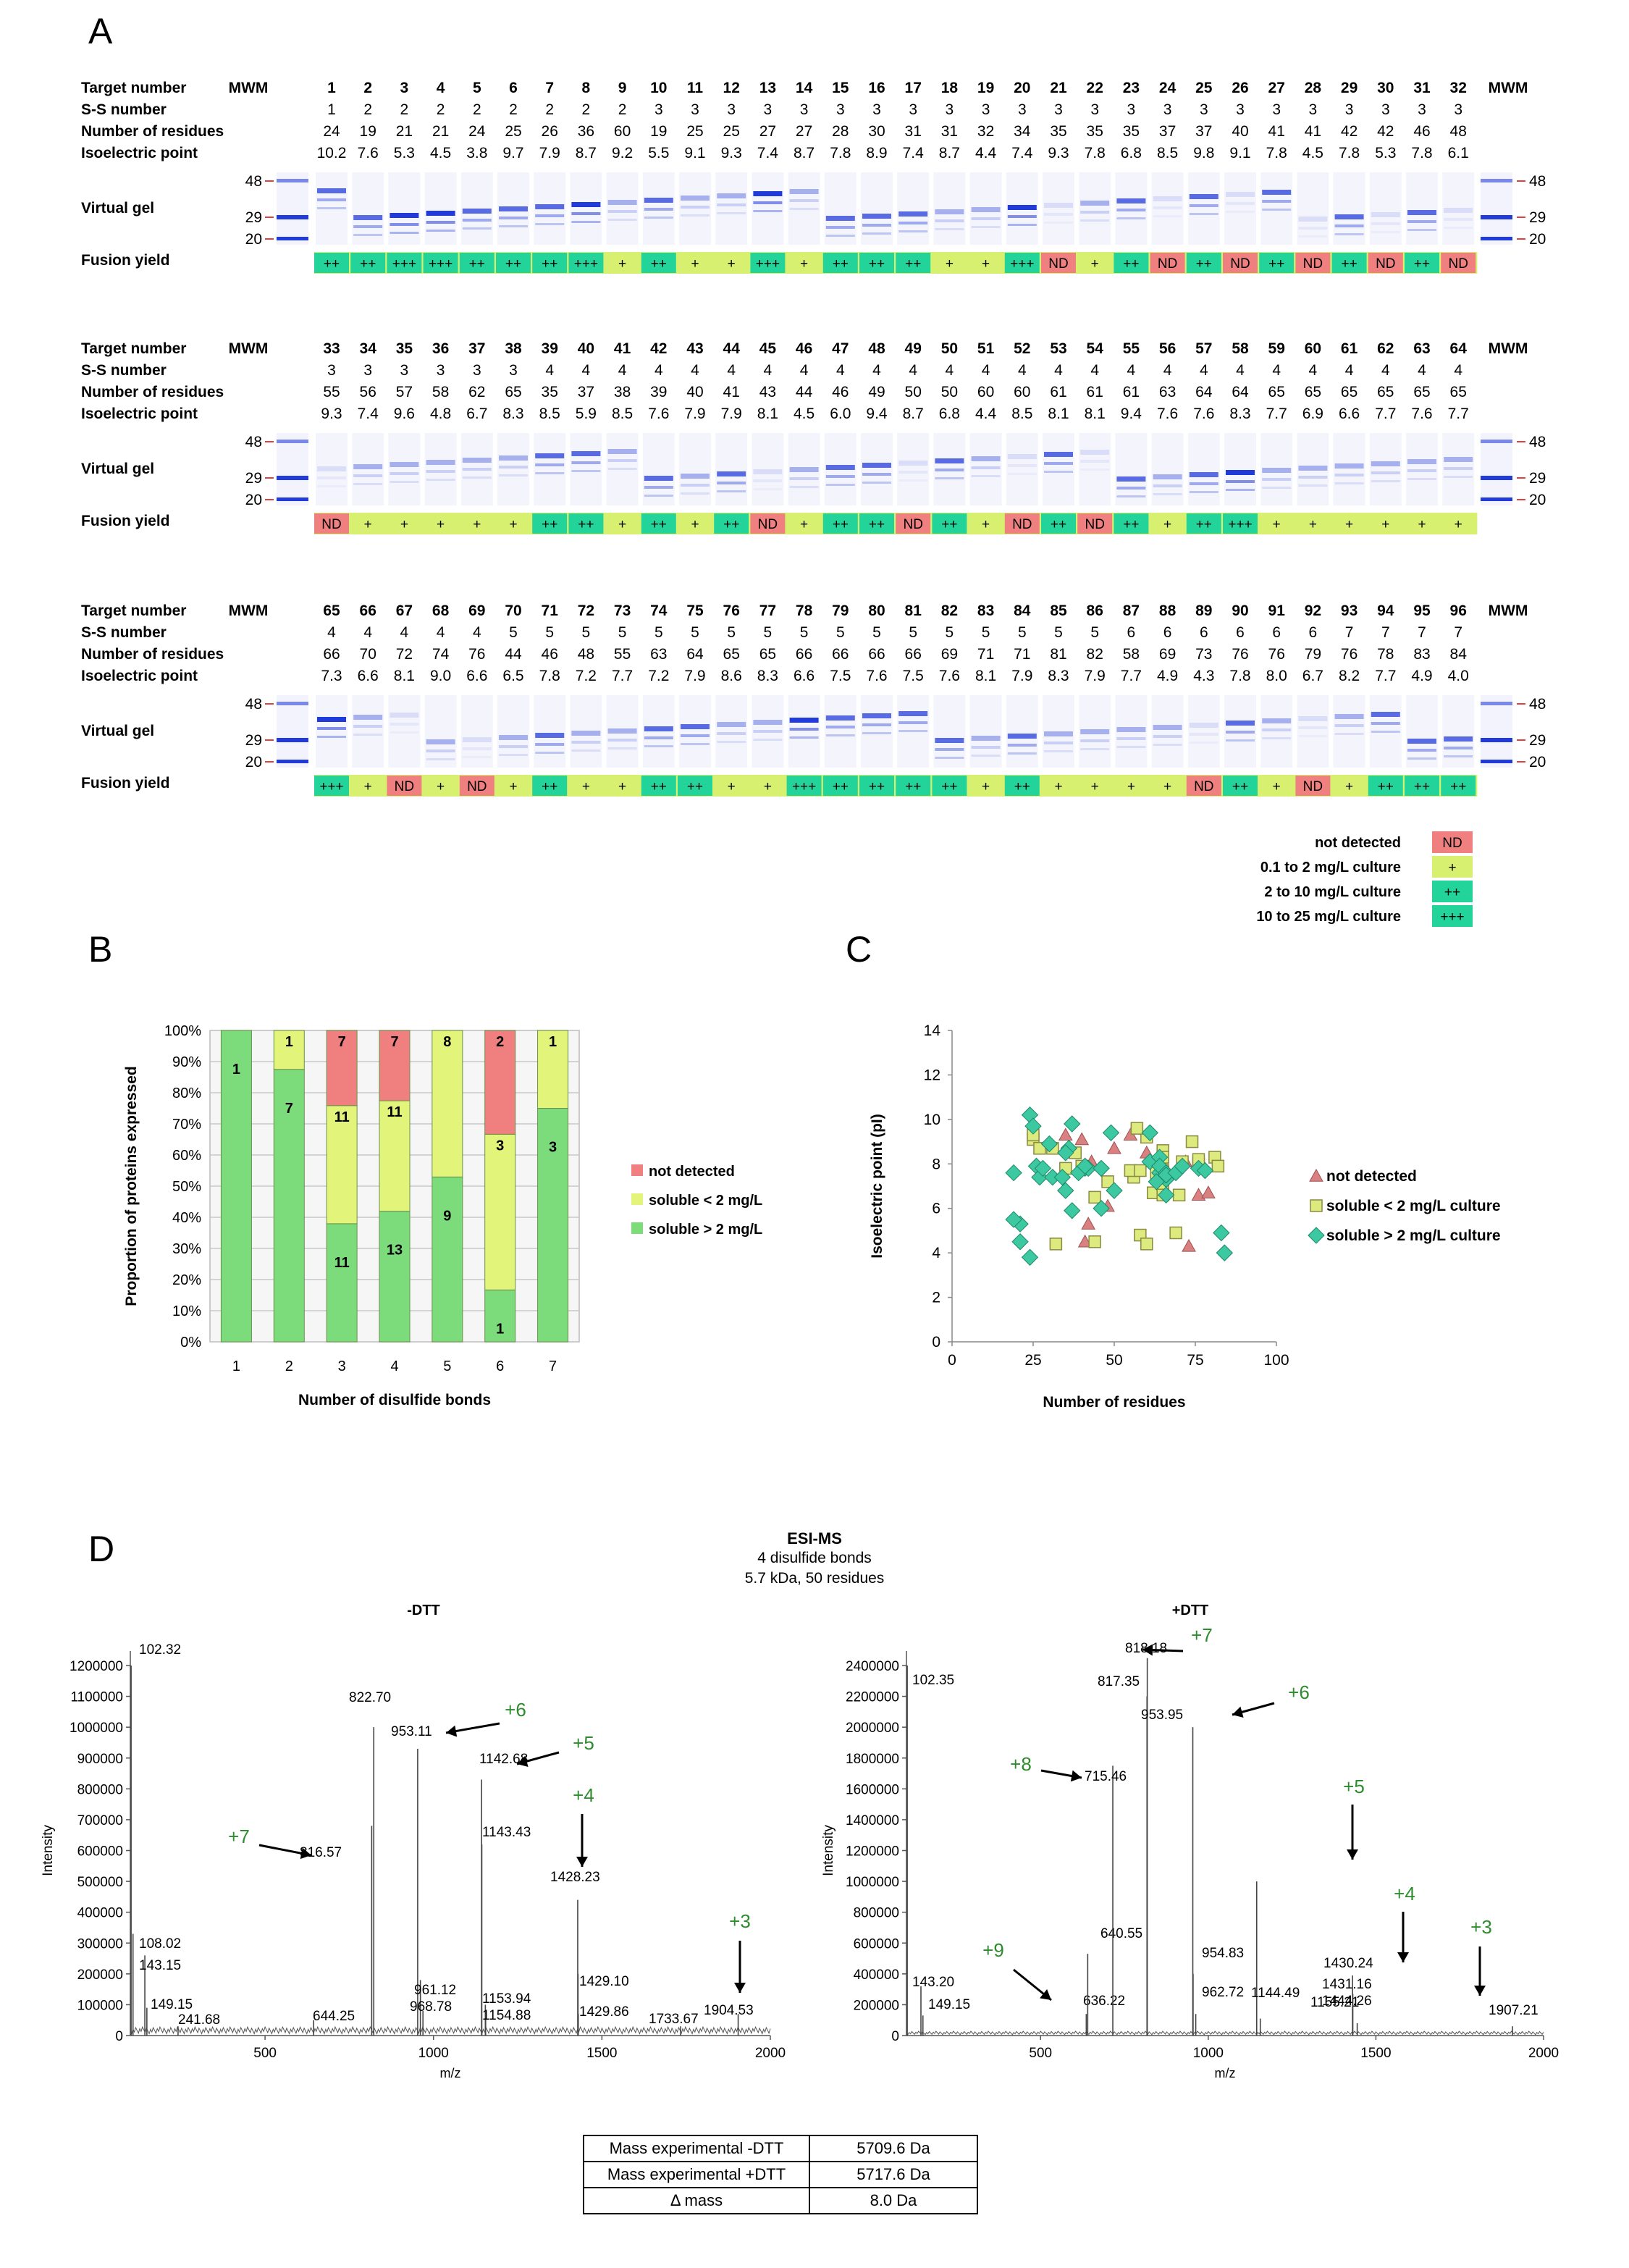 Image resolution: width=1629 pixels, height=2268 pixels. I want to click on isoelectric-point: 3.8, so click(476, 153).